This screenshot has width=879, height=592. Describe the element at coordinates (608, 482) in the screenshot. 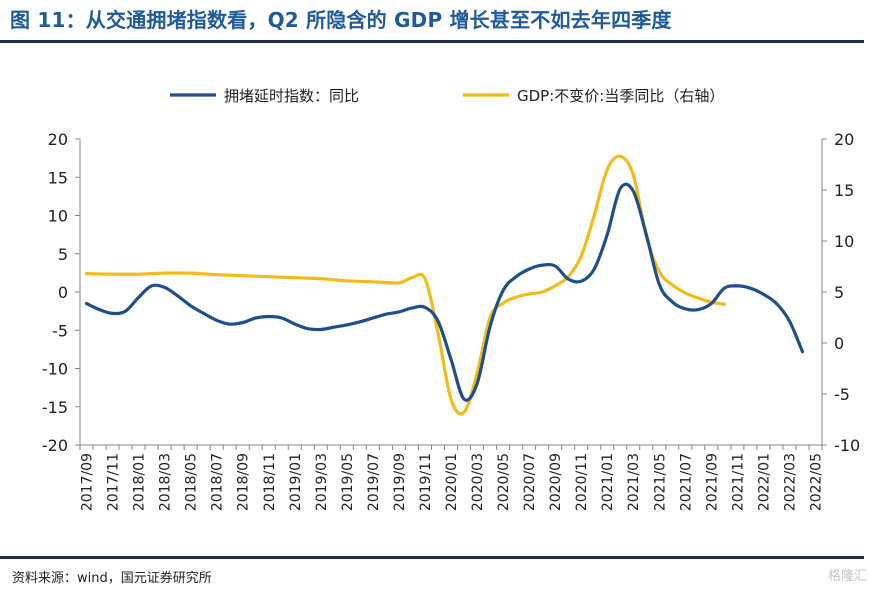

I see `x-tick-label: 2021/01` at that location.